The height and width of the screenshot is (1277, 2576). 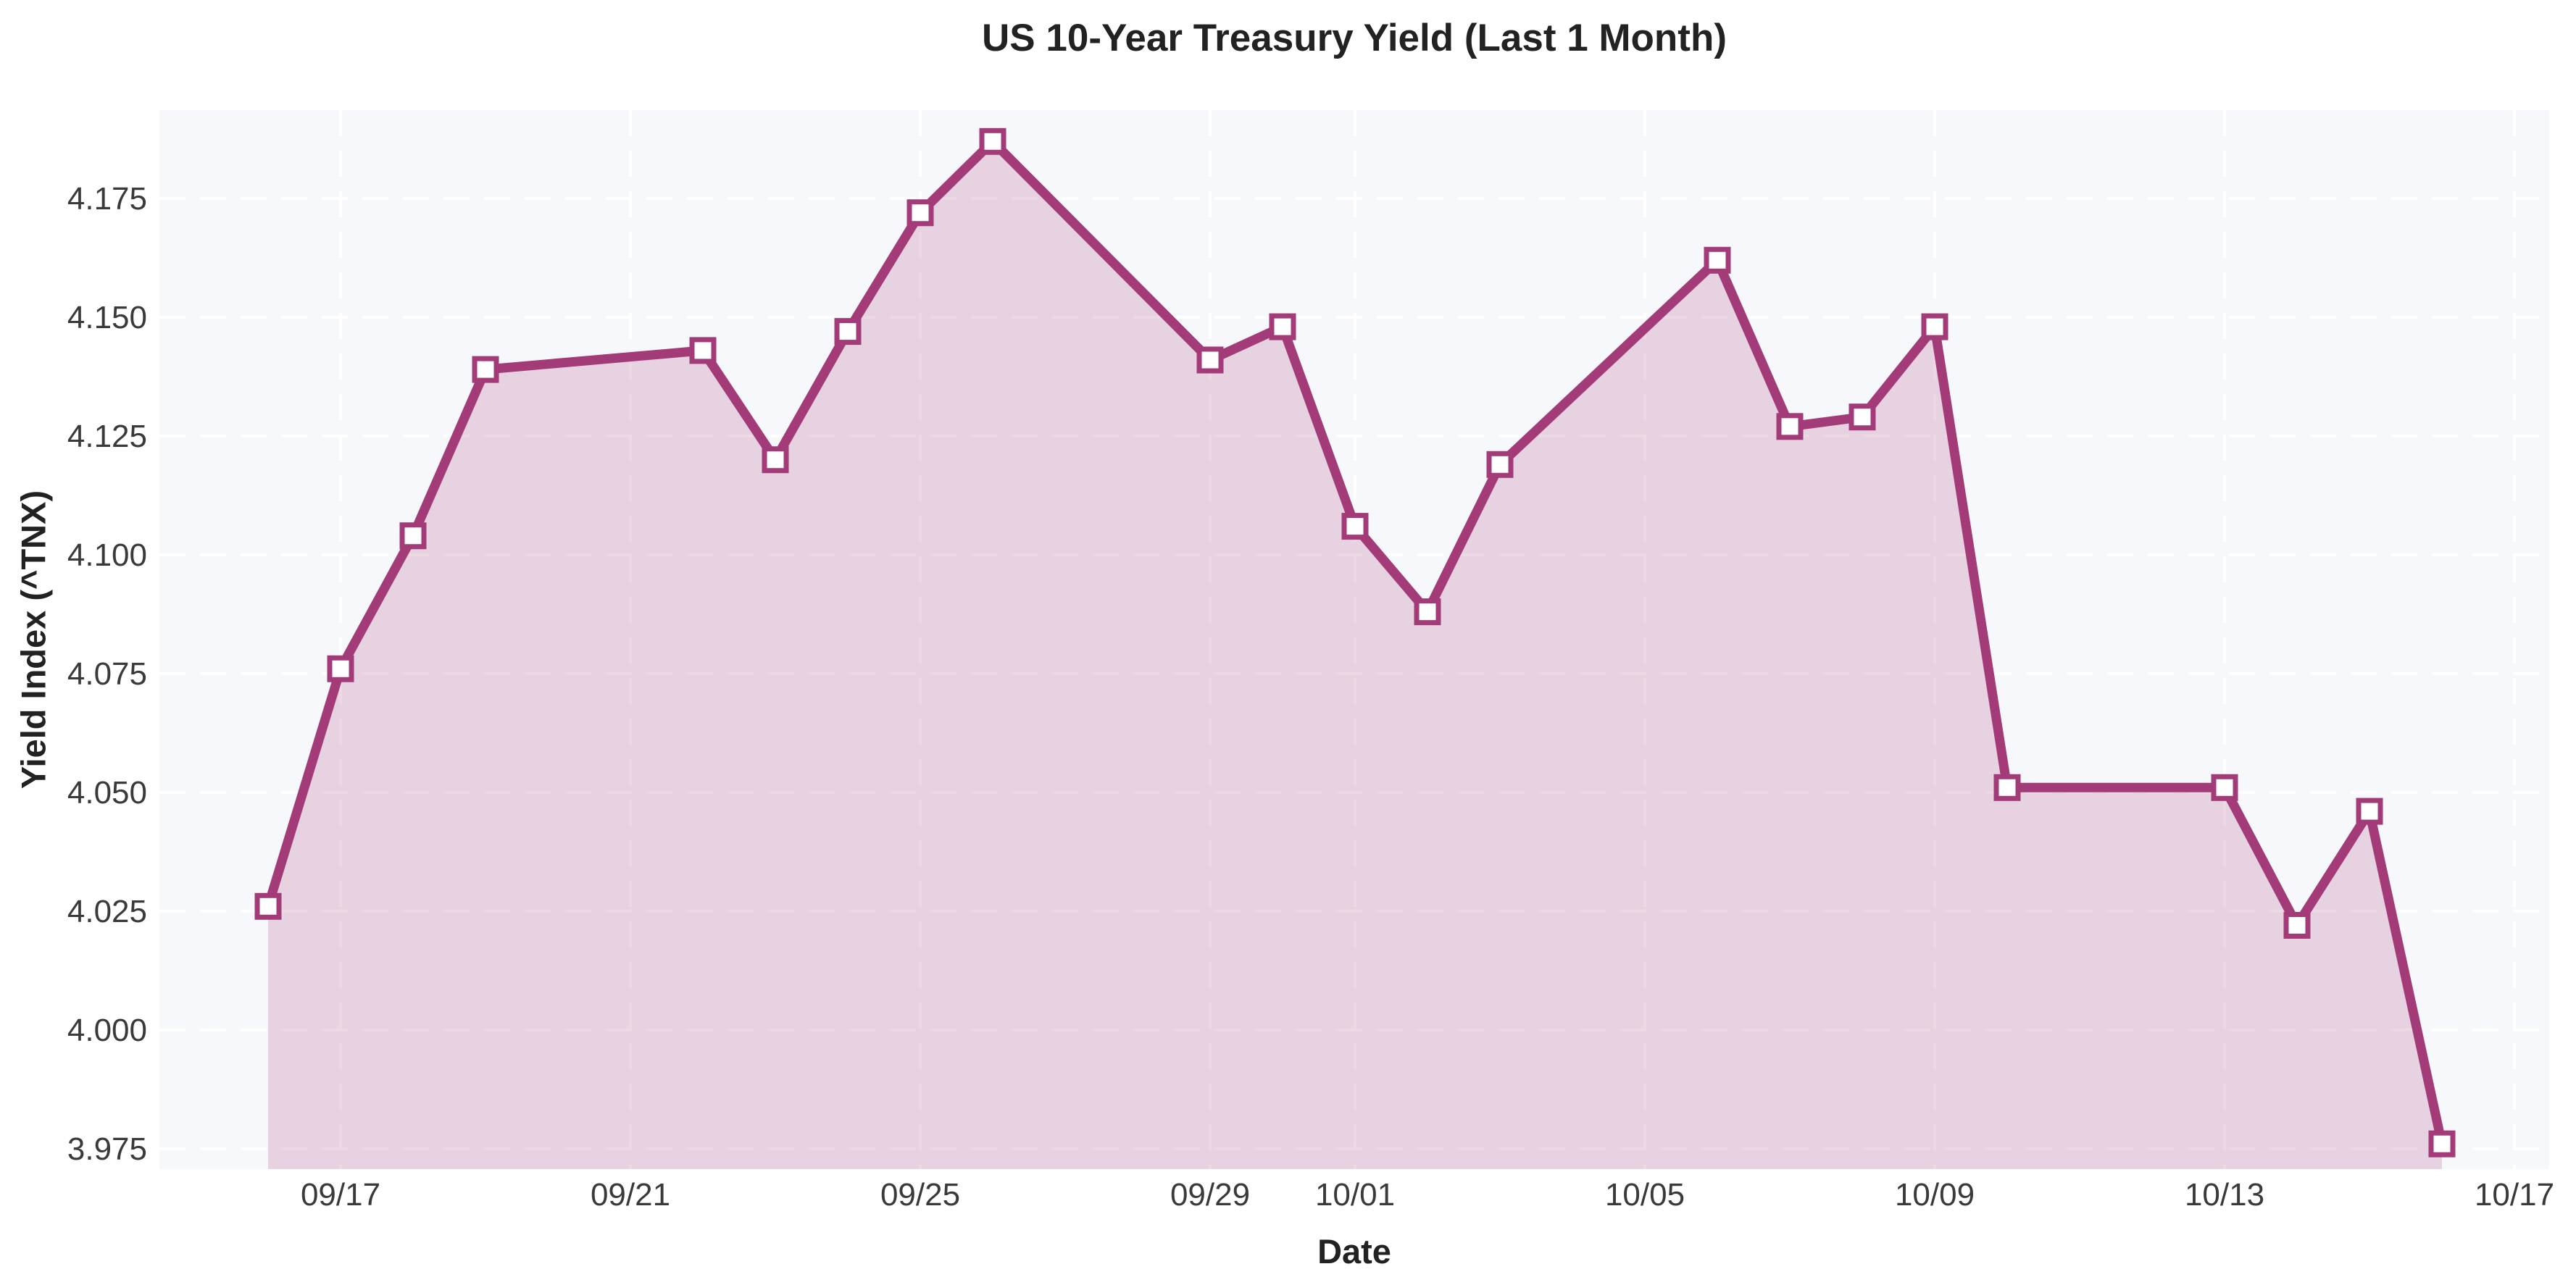 I want to click on y-axis-title: Yield Index (^TNX), so click(x=33, y=640).